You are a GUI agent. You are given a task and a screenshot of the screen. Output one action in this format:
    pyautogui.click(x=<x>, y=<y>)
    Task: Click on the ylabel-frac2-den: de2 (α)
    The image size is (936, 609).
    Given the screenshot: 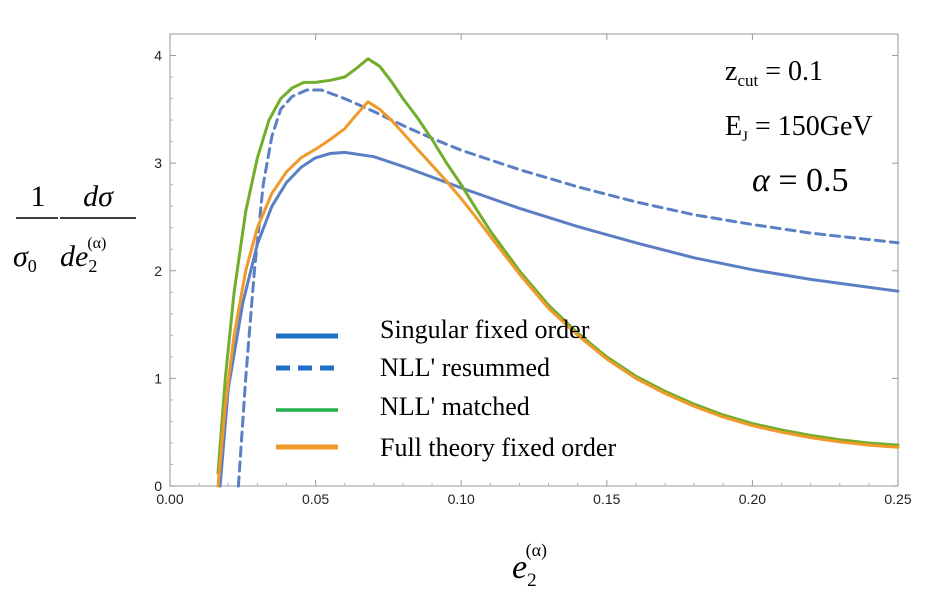 What is the action you would take?
    pyautogui.click(x=83, y=255)
    